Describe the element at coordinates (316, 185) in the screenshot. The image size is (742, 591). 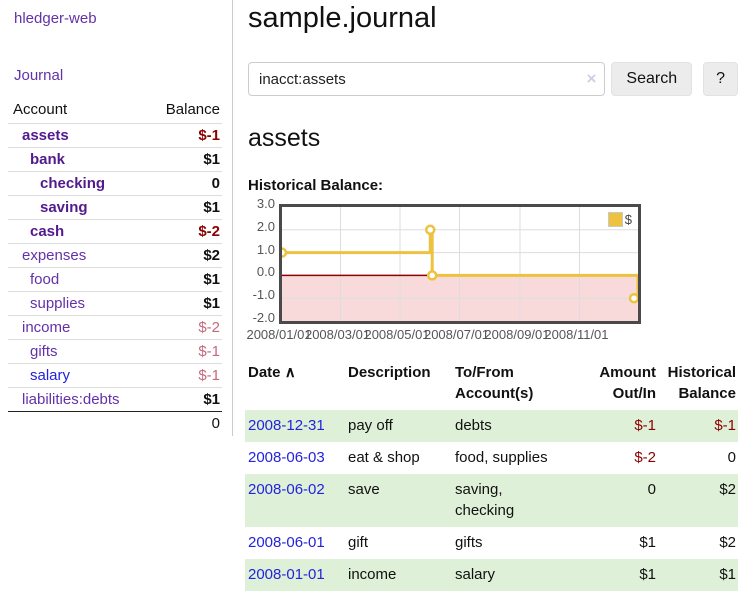
I see `chart-title: Historical Balance:` at that location.